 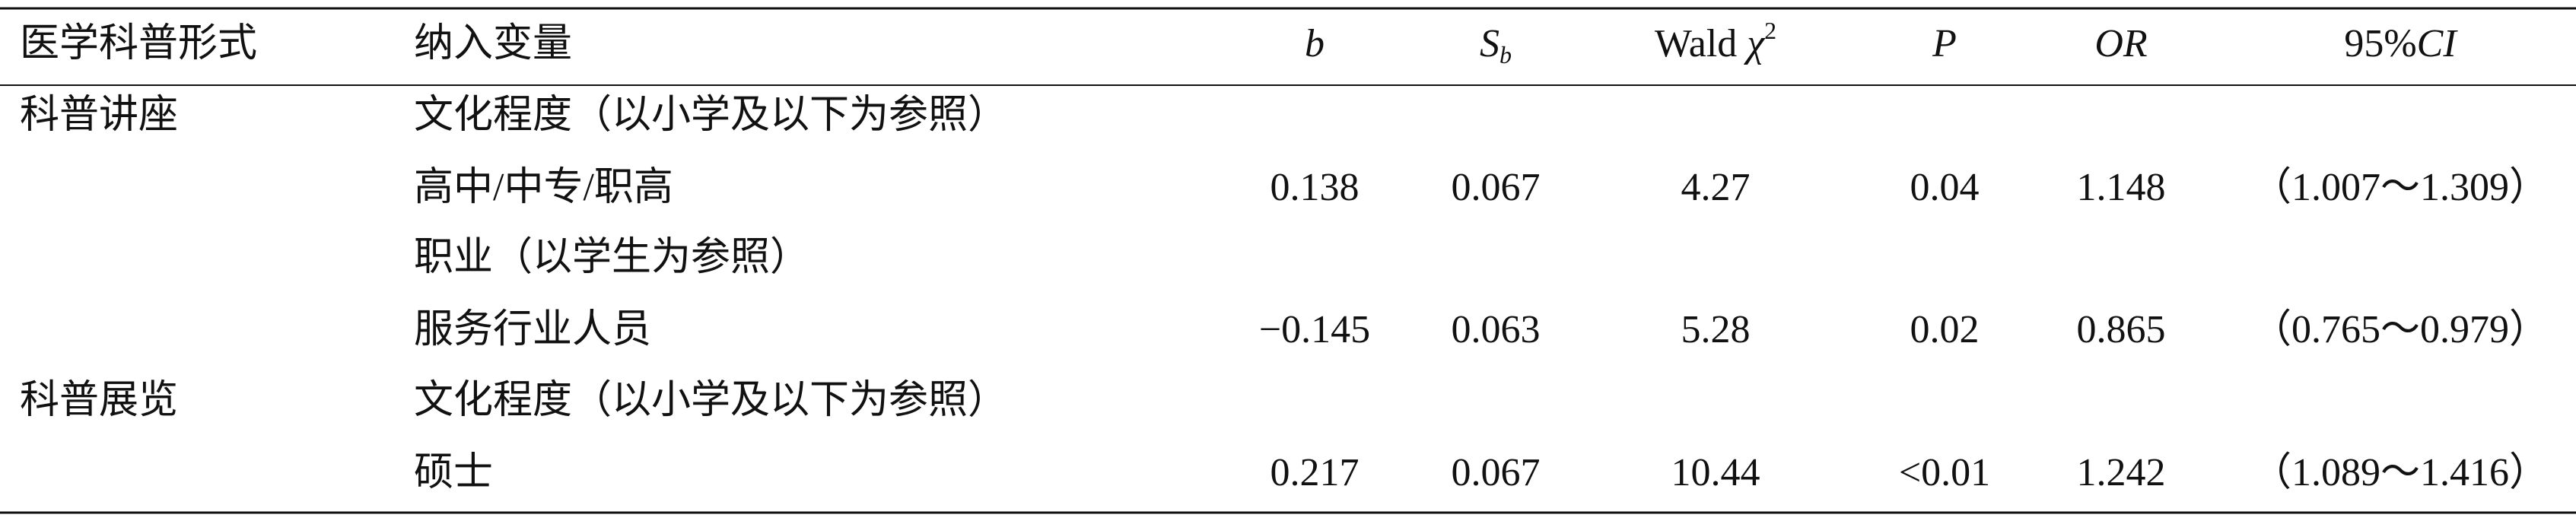 What do you see at coordinates (544, 188) in the screenshot?
I see `table-cell: 高中/中专/职高` at bounding box center [544, 188].